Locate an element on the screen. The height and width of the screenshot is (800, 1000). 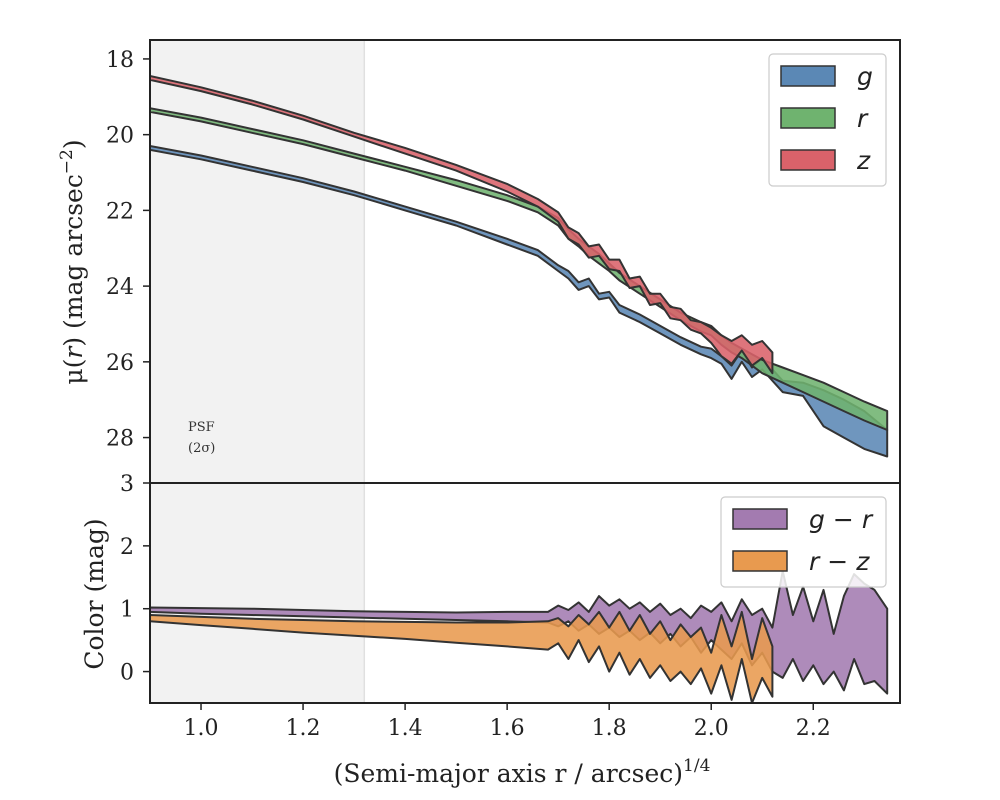
top-y-tick-label: 24 is located at coordinates (120, 287).